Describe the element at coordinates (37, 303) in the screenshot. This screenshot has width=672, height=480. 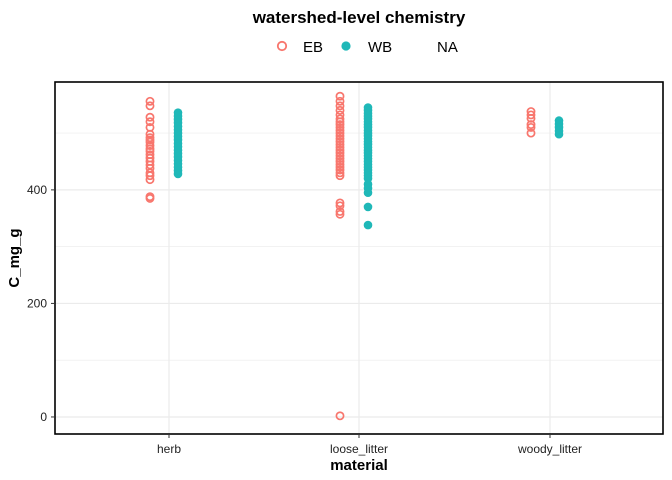
I see `y-tick-label: 200` at that location.